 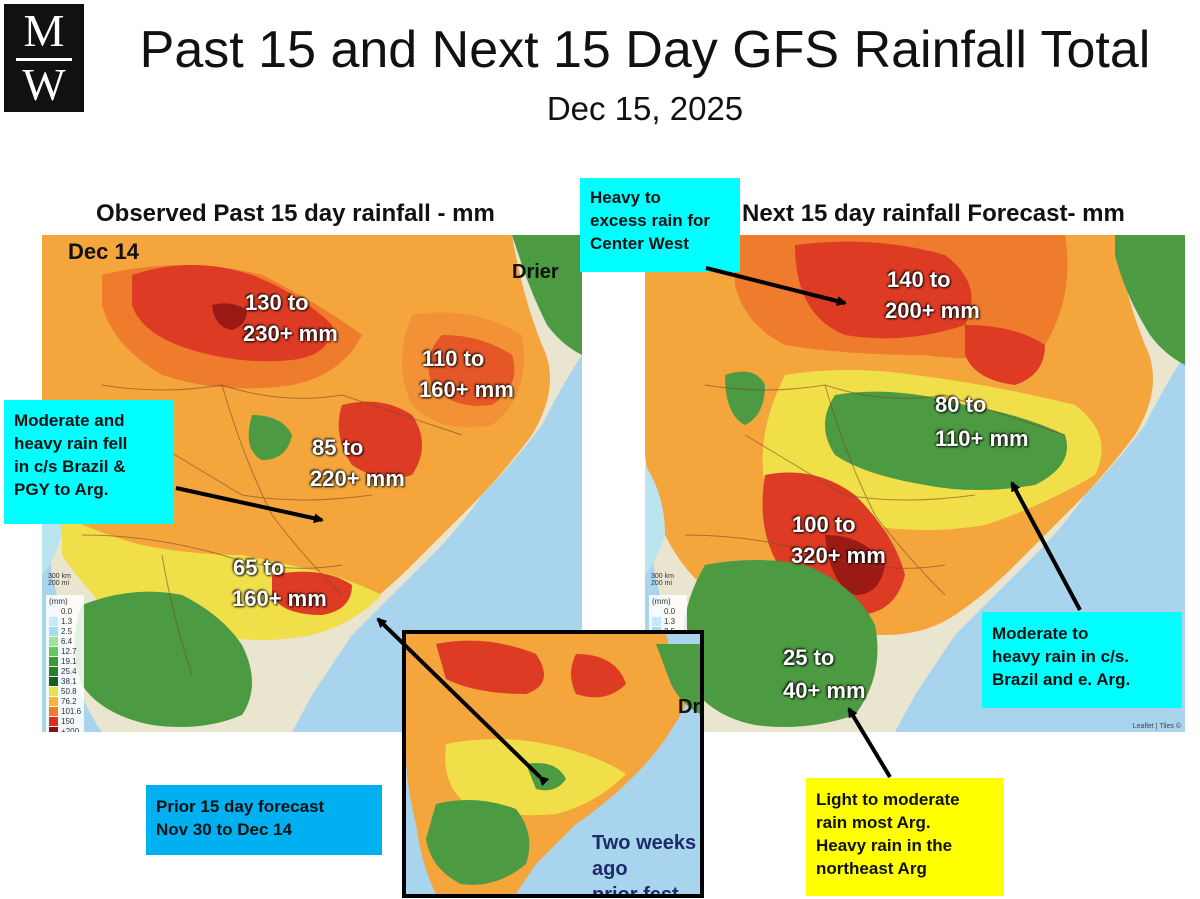 What do you see at coordinates (932, 310) in the screenshot?
I see `forecast-label-north-high: 200+ mm` at bounding box center [932, 310].